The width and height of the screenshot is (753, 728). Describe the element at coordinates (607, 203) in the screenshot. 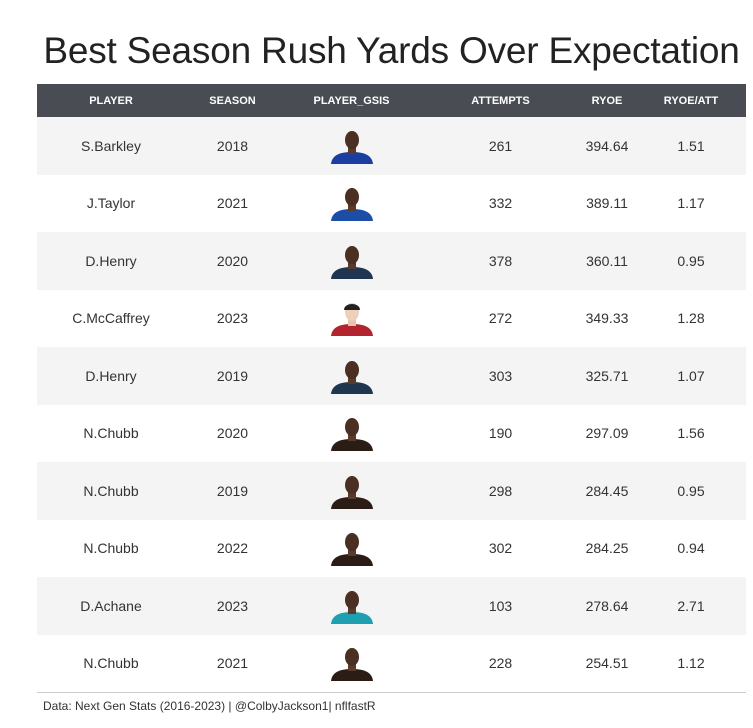

I see `ryoe-cell: 389.11` at that location.